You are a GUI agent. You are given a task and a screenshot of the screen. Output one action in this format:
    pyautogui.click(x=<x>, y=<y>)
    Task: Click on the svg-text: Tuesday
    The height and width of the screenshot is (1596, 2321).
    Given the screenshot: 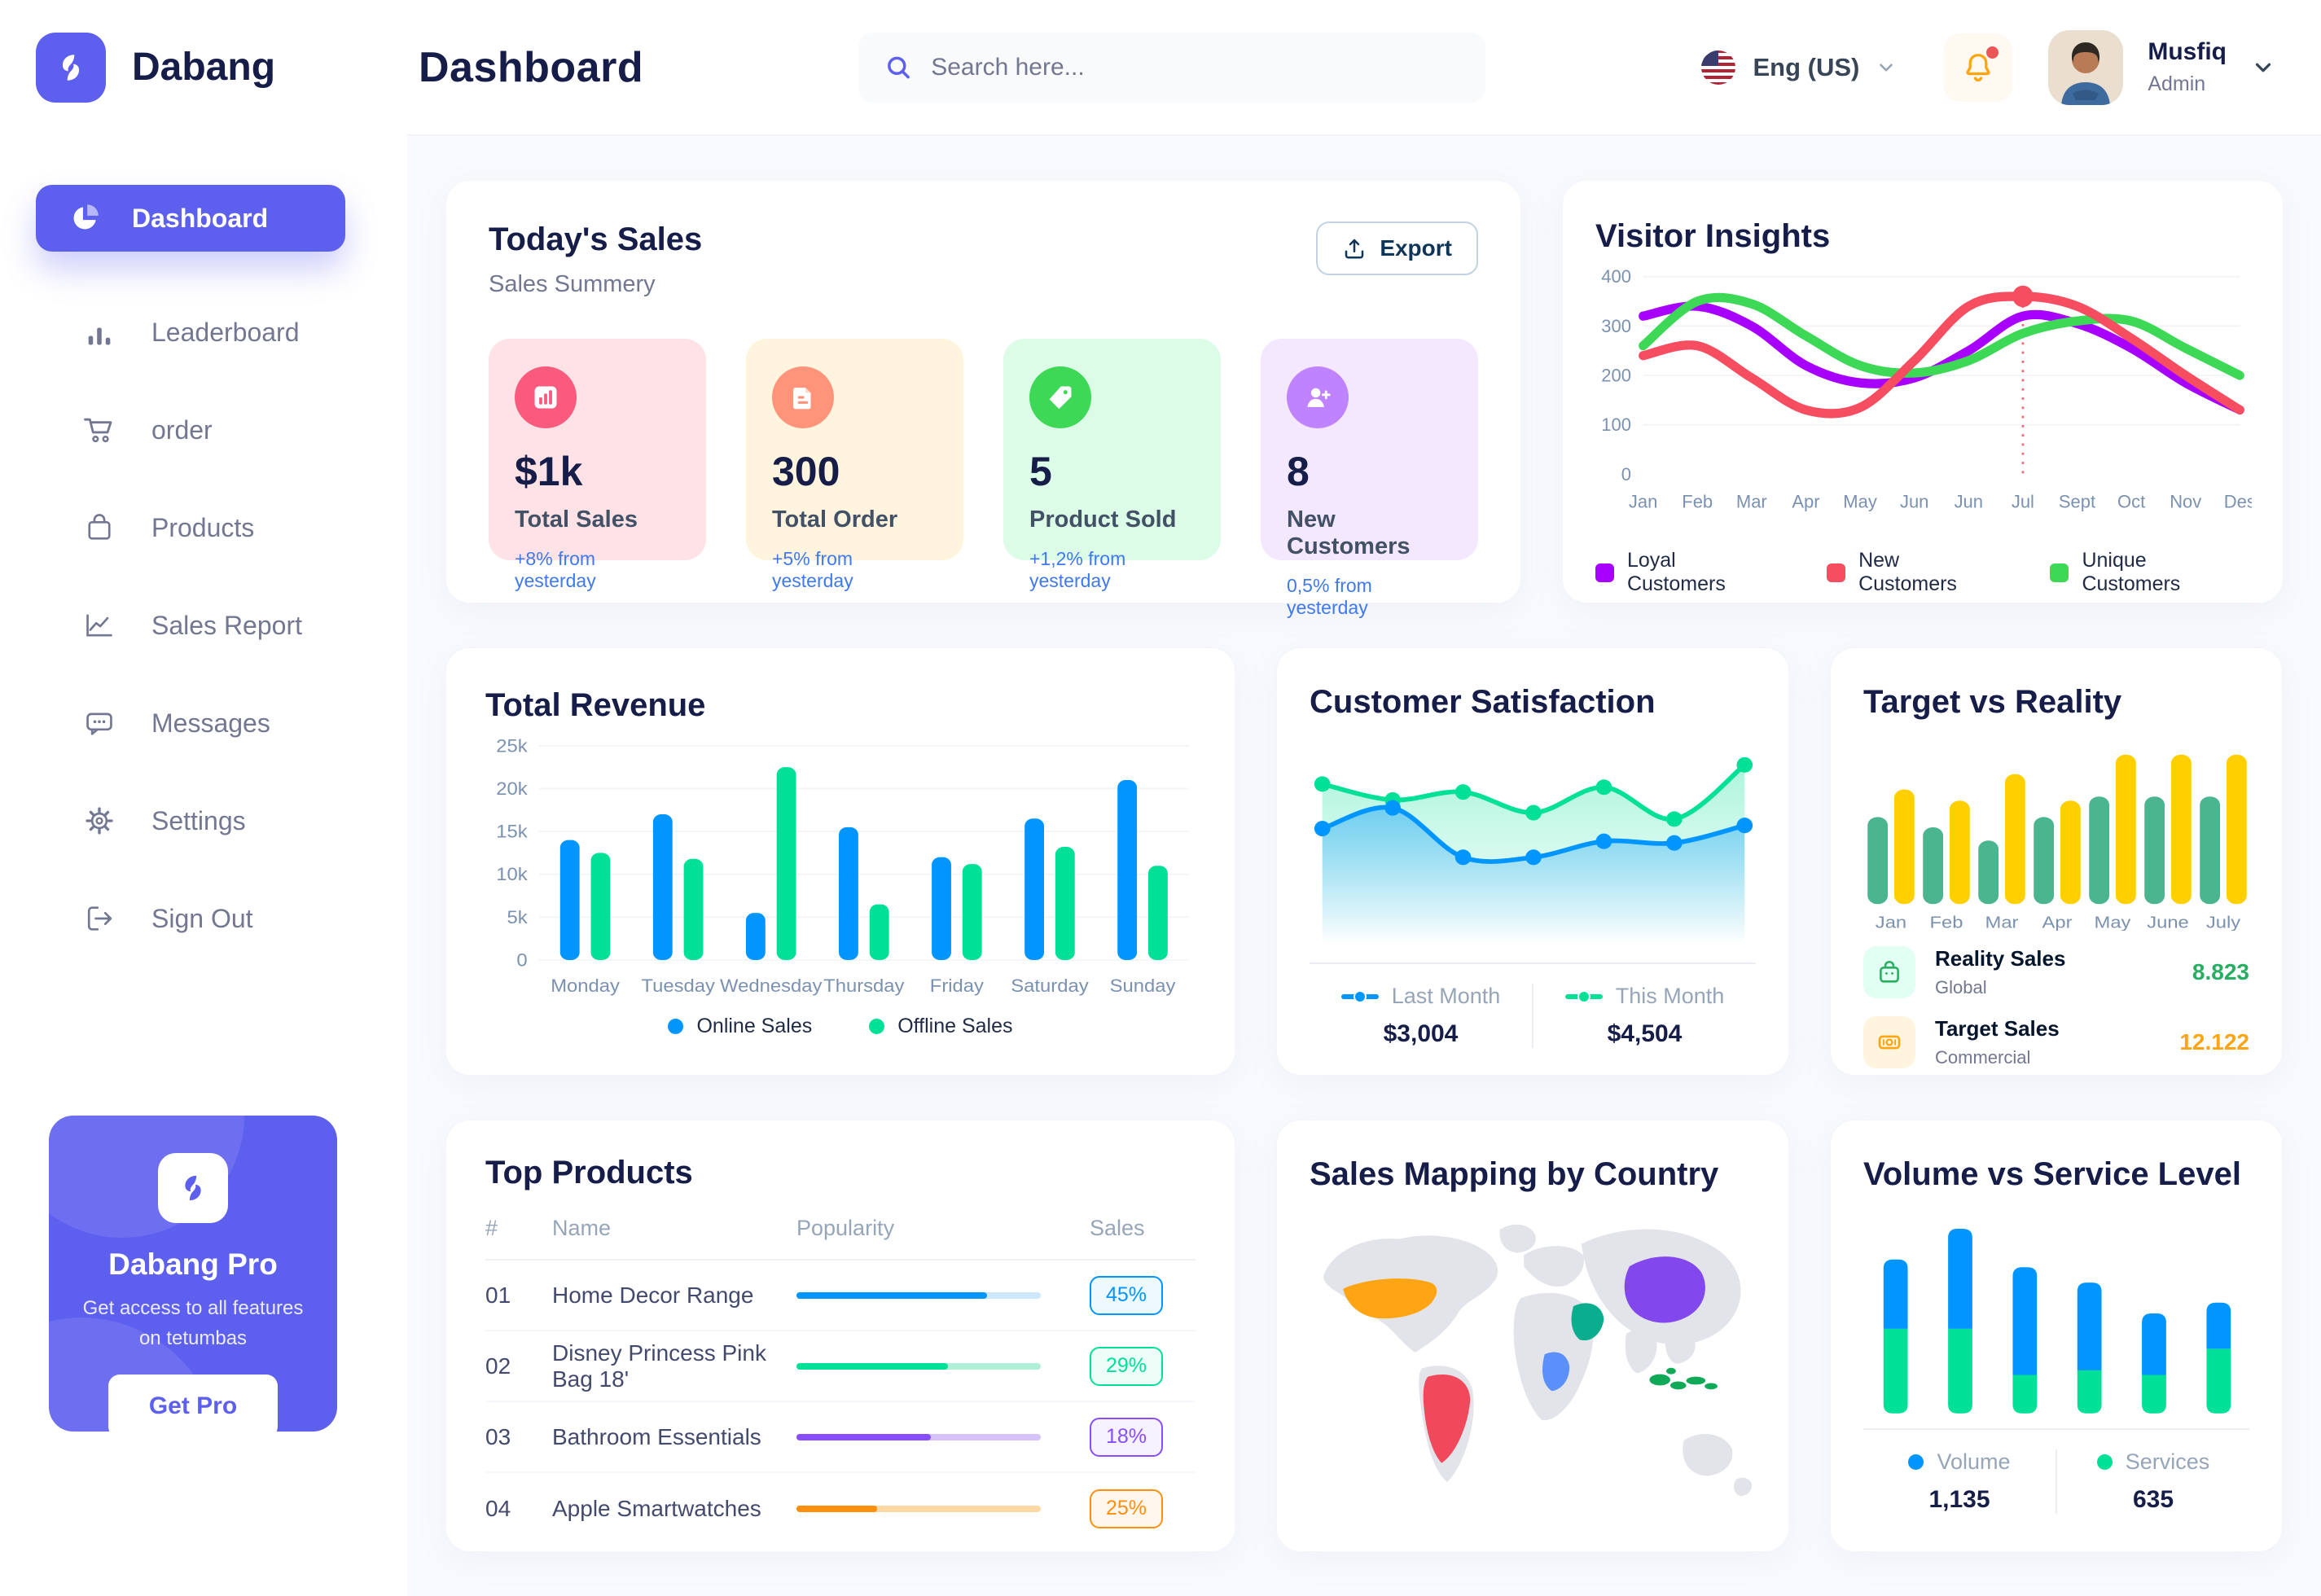 What is the action you would take?
    pyautogui.click(x=678, y=986)
    